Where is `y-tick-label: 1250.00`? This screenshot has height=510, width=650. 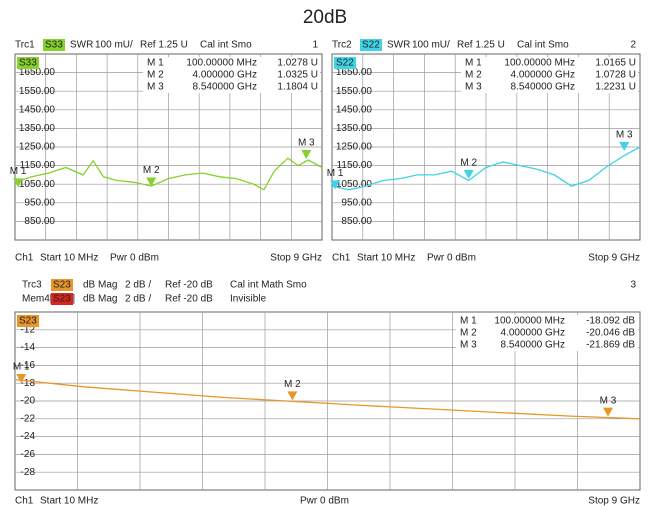
y-tick-label: 1250.00 is located at coordinates (354, 147).